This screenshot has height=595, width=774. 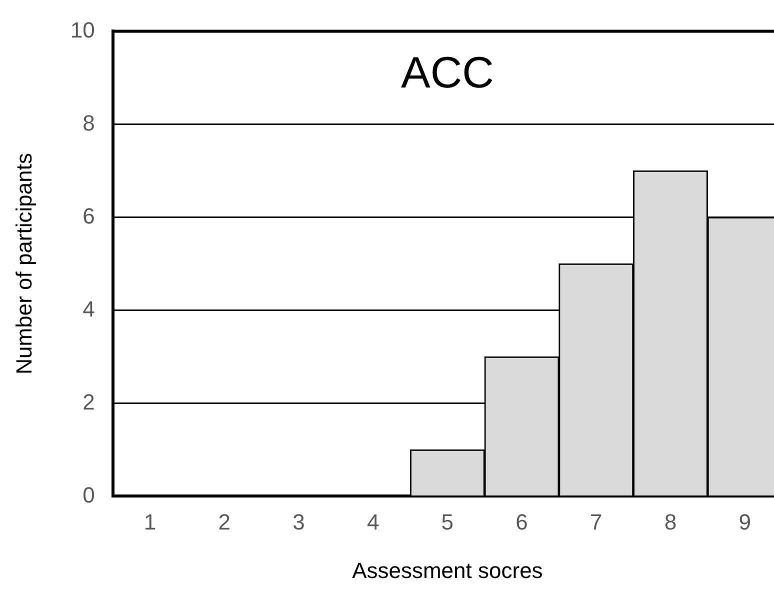 I want to click on chart-title: ACC, so click(x=447, y=73).